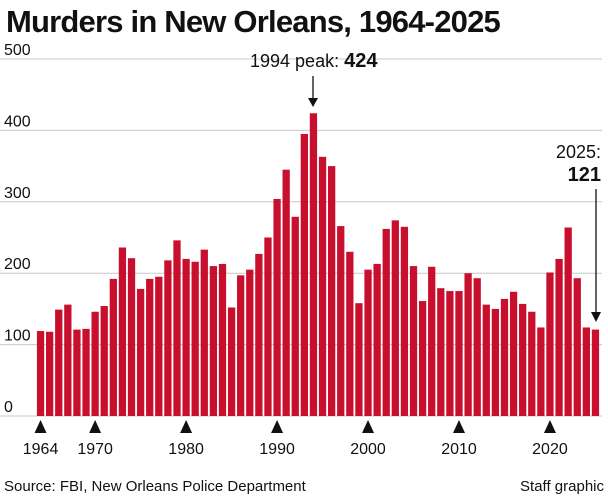 This screenshot has height=500, width=608. What do you see at coordinates (386, 322) in the screenshot?
I see `bar-2002` at bounding box center [386, 322].